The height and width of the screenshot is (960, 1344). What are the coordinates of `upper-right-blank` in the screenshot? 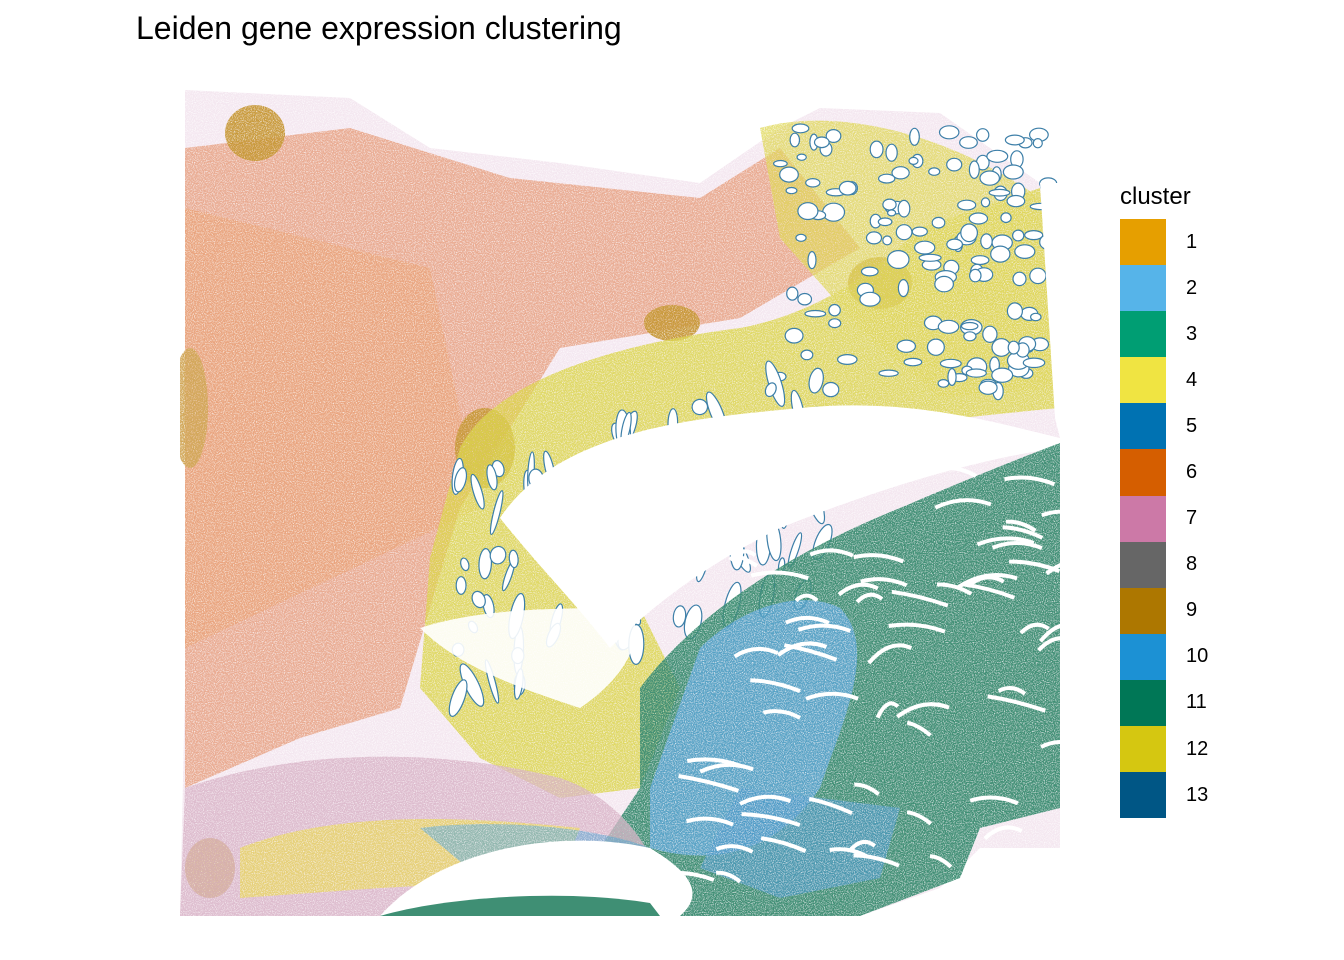 It's located at (1050, 310).